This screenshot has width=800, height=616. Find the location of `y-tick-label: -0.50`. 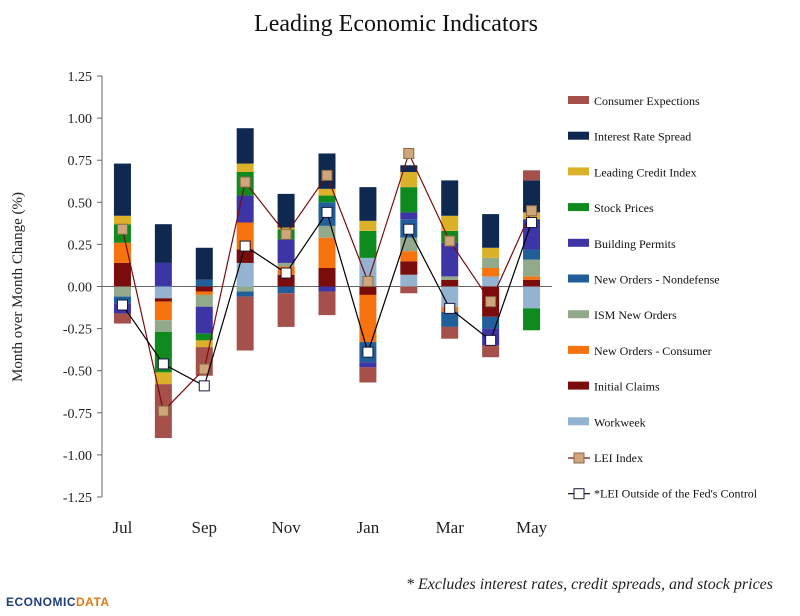

y-tick-label: -0.50 is located at coordinates (77, 372).